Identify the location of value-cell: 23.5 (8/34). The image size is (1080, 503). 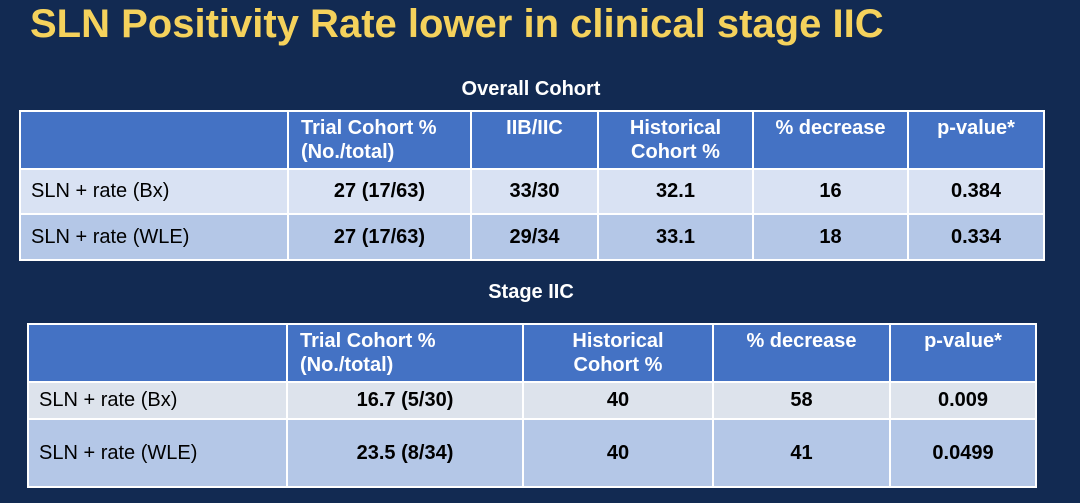
(405, 453).